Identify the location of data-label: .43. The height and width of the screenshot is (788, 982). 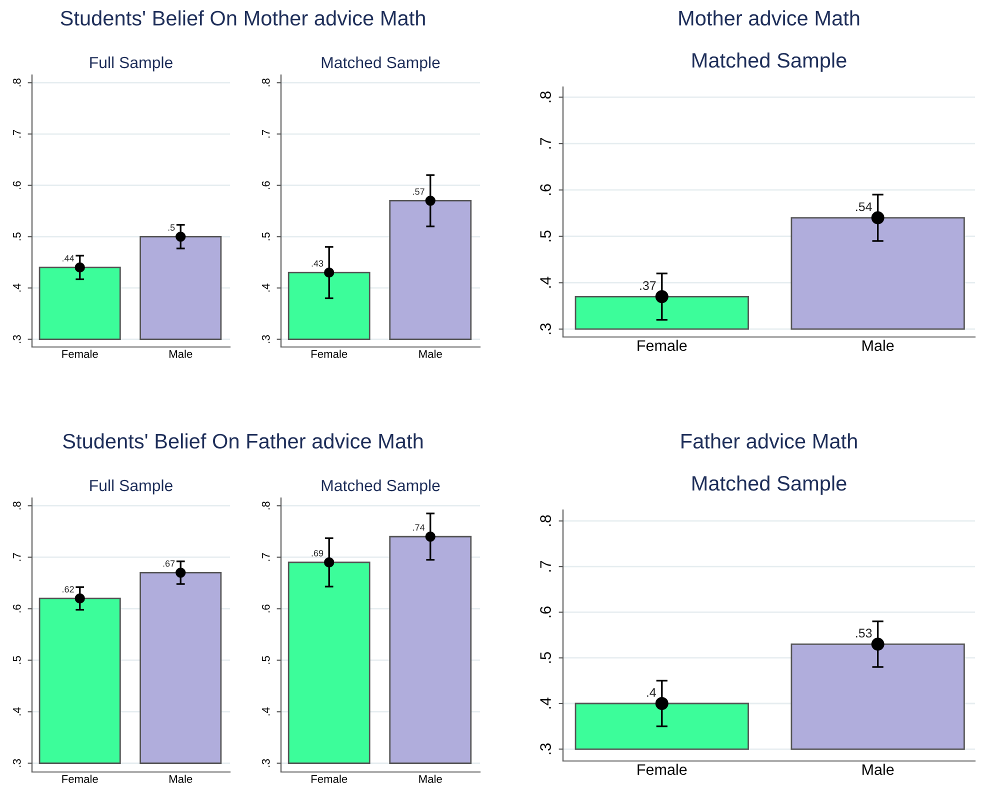
(318, 263).